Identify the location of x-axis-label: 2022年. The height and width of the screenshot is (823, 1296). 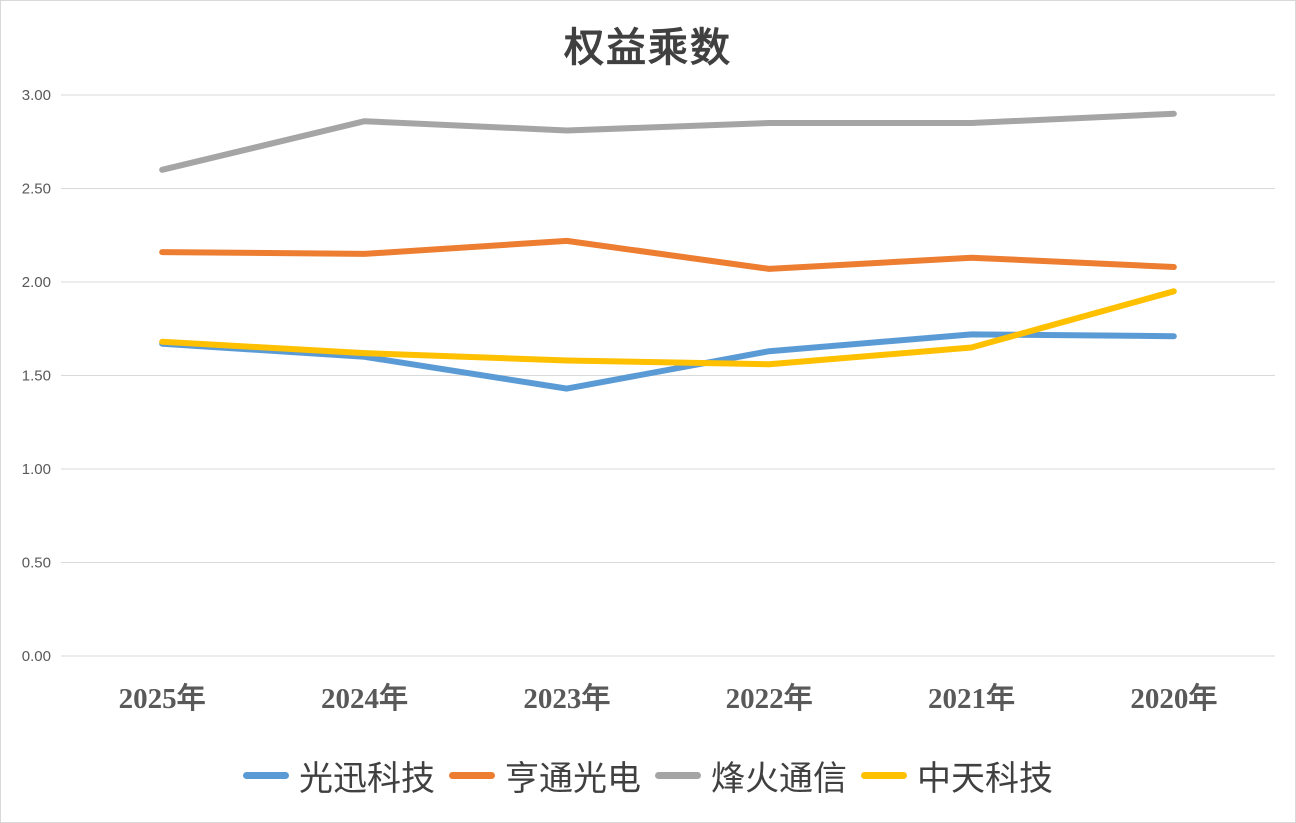
(769, 698).